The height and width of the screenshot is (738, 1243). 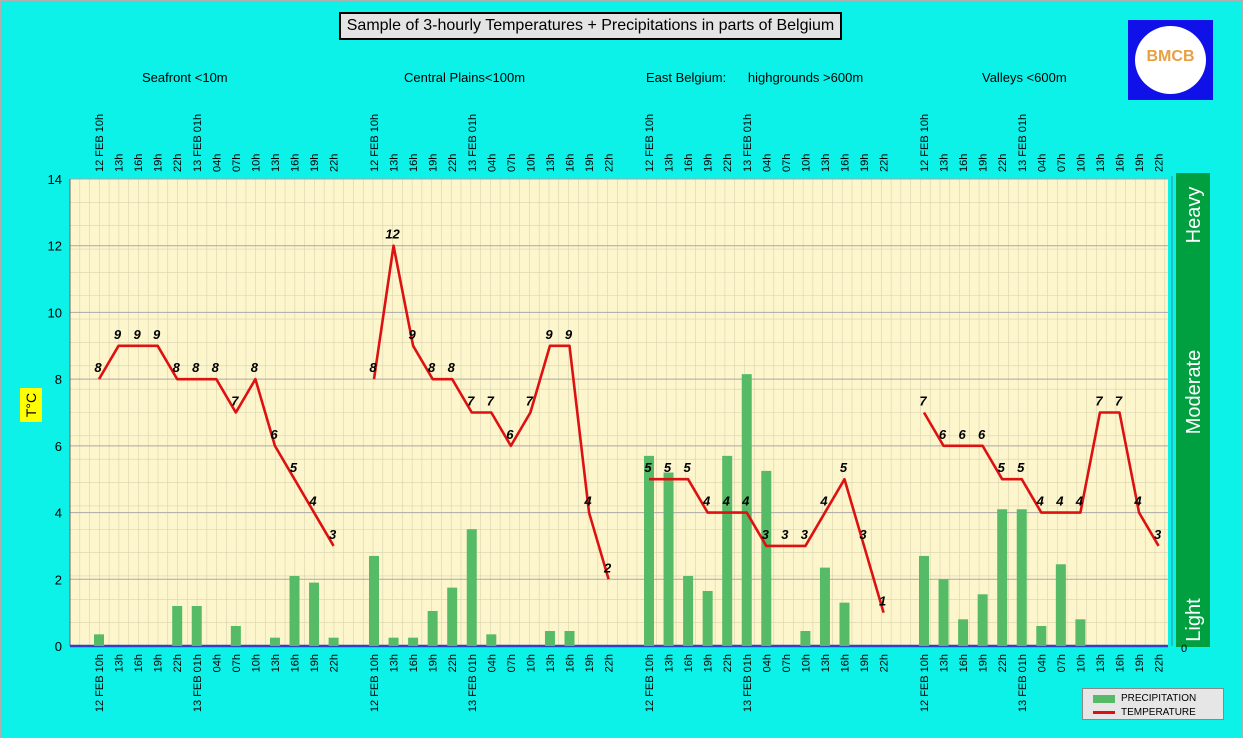 What do you see at coordinates (1184, 649) in the screenshot?
I see `secondary-axis-zero: 0` at bounding box center [1184, 649].